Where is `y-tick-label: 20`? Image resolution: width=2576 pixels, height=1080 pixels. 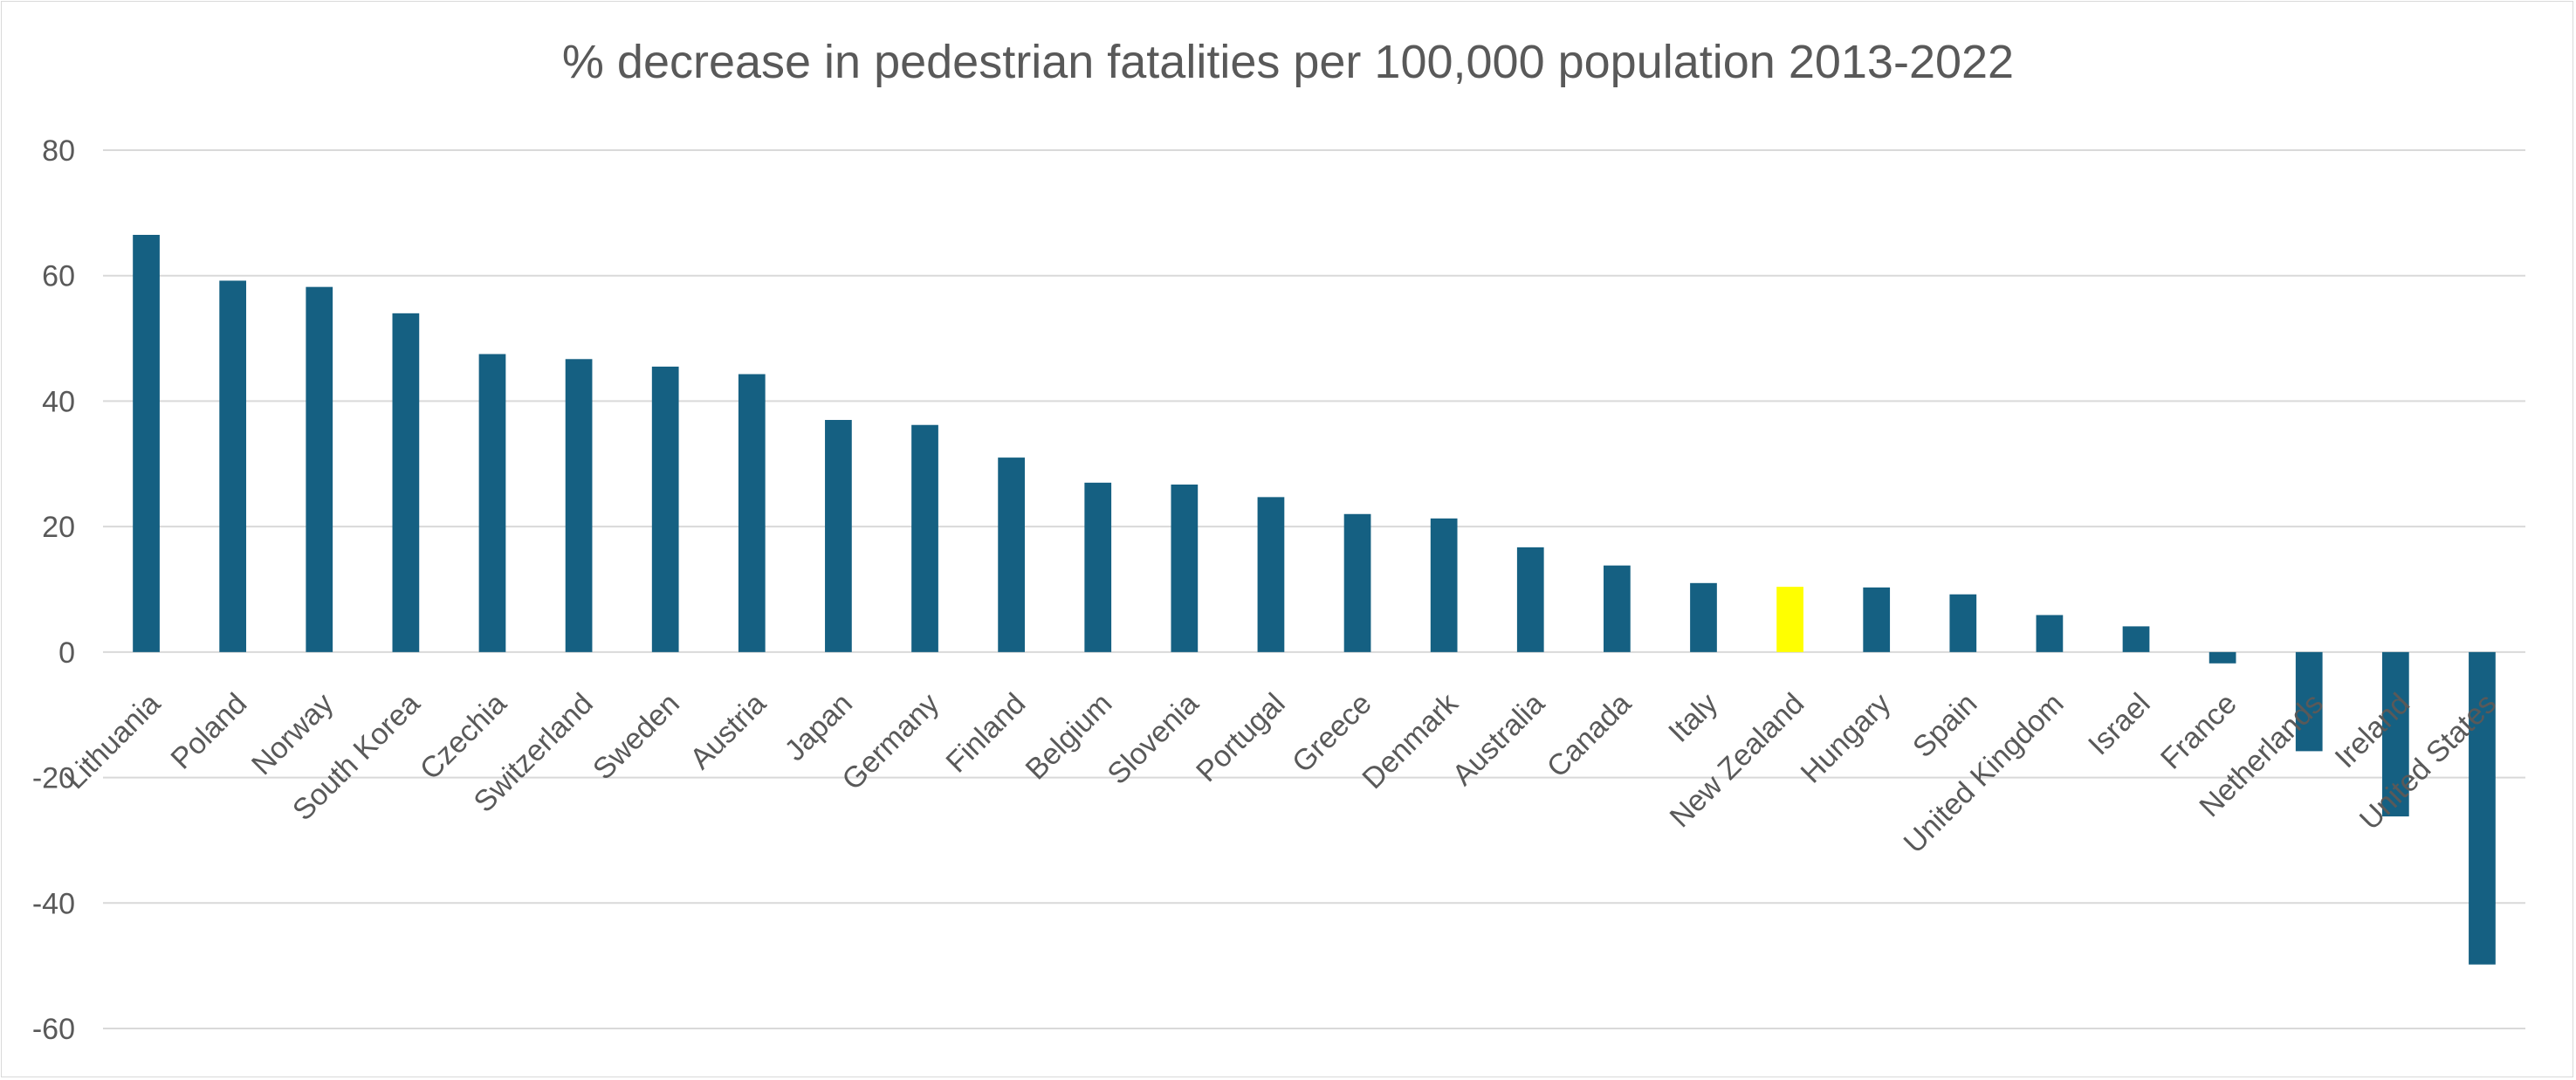
y-tick-label: 20 is located at coordinates (59, 527).